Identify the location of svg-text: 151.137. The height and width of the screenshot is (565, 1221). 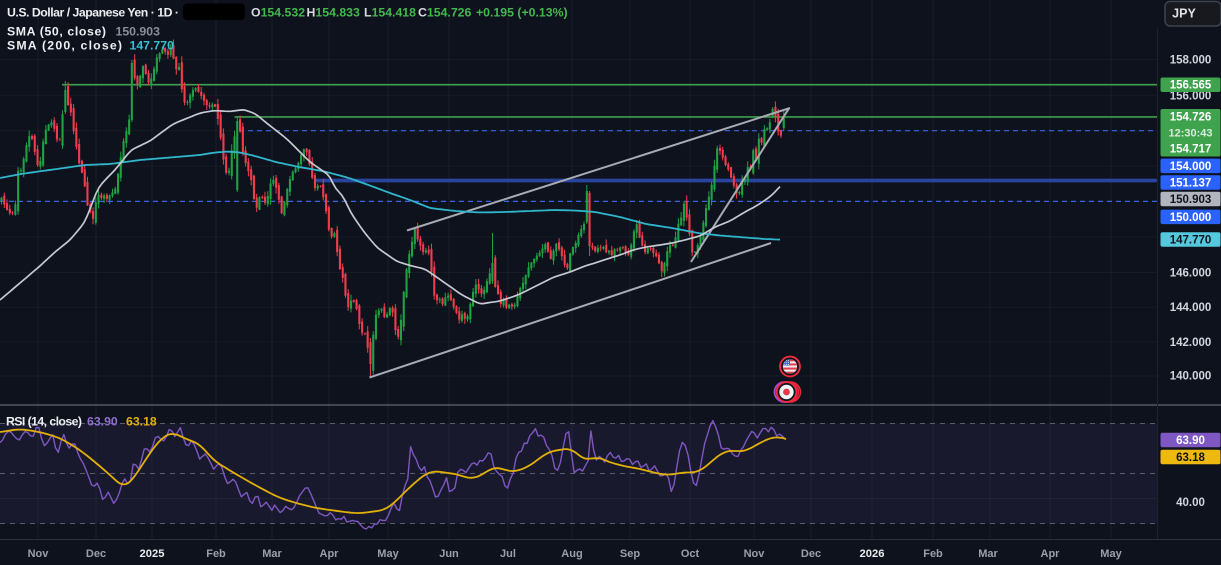
(1191, 183).